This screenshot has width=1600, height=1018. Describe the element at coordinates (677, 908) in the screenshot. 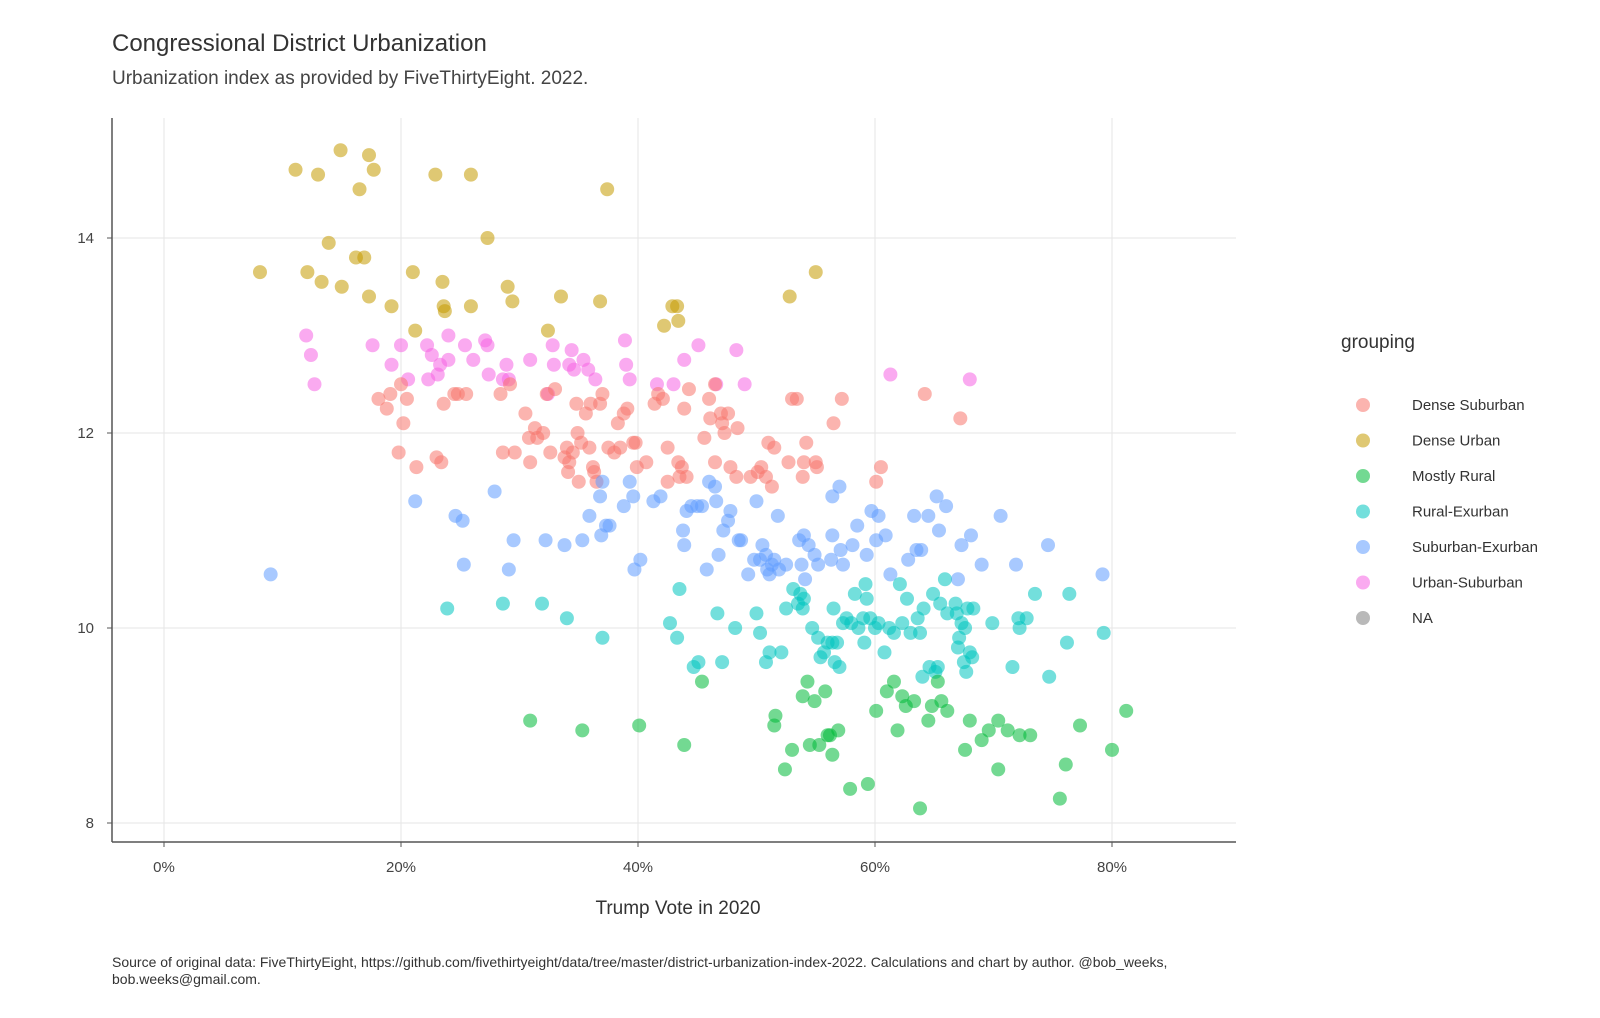

I see `x-axis-title: Trump Vote in 2020` at that location.